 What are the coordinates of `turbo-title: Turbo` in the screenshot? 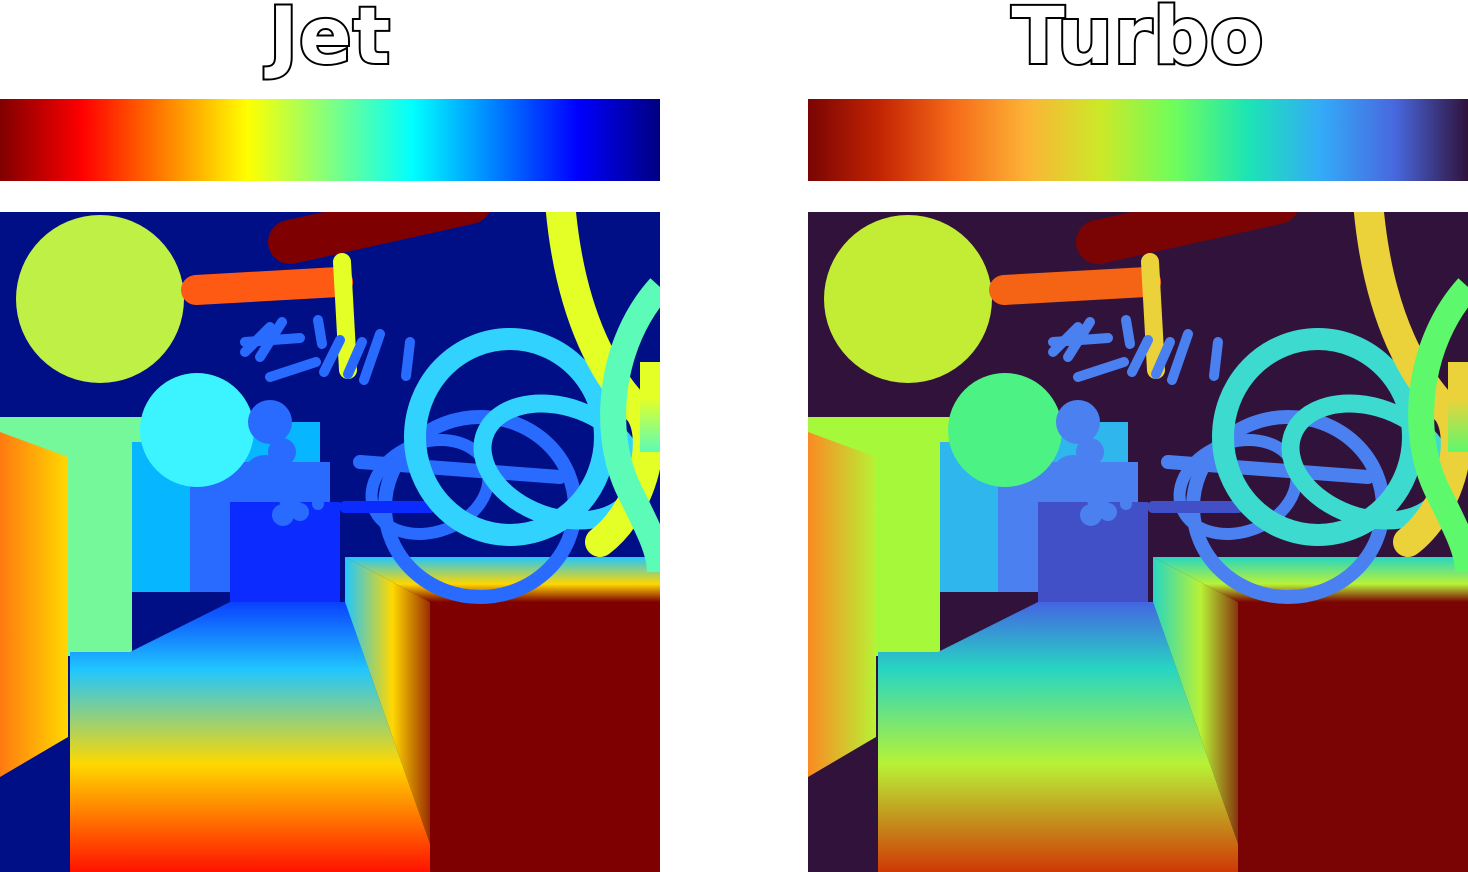 It's located at (1137, 41).